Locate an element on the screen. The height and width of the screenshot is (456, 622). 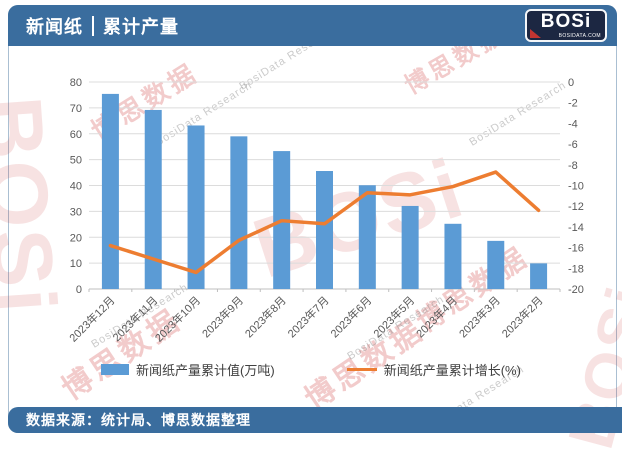
legend-item-bar-series: 新闻纸产量累计值(万吨) is located at coordinates (188, 369).